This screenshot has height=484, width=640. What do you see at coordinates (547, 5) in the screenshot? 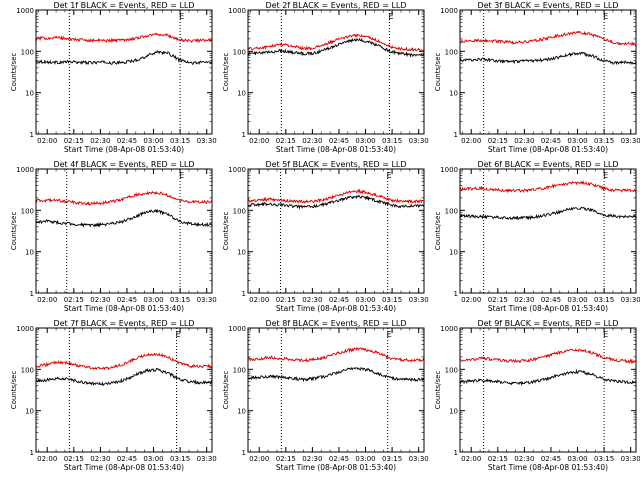
I see `panel-title: Det 3f BLACK = Events, RED = LLD` at bounding box center [547, 5].